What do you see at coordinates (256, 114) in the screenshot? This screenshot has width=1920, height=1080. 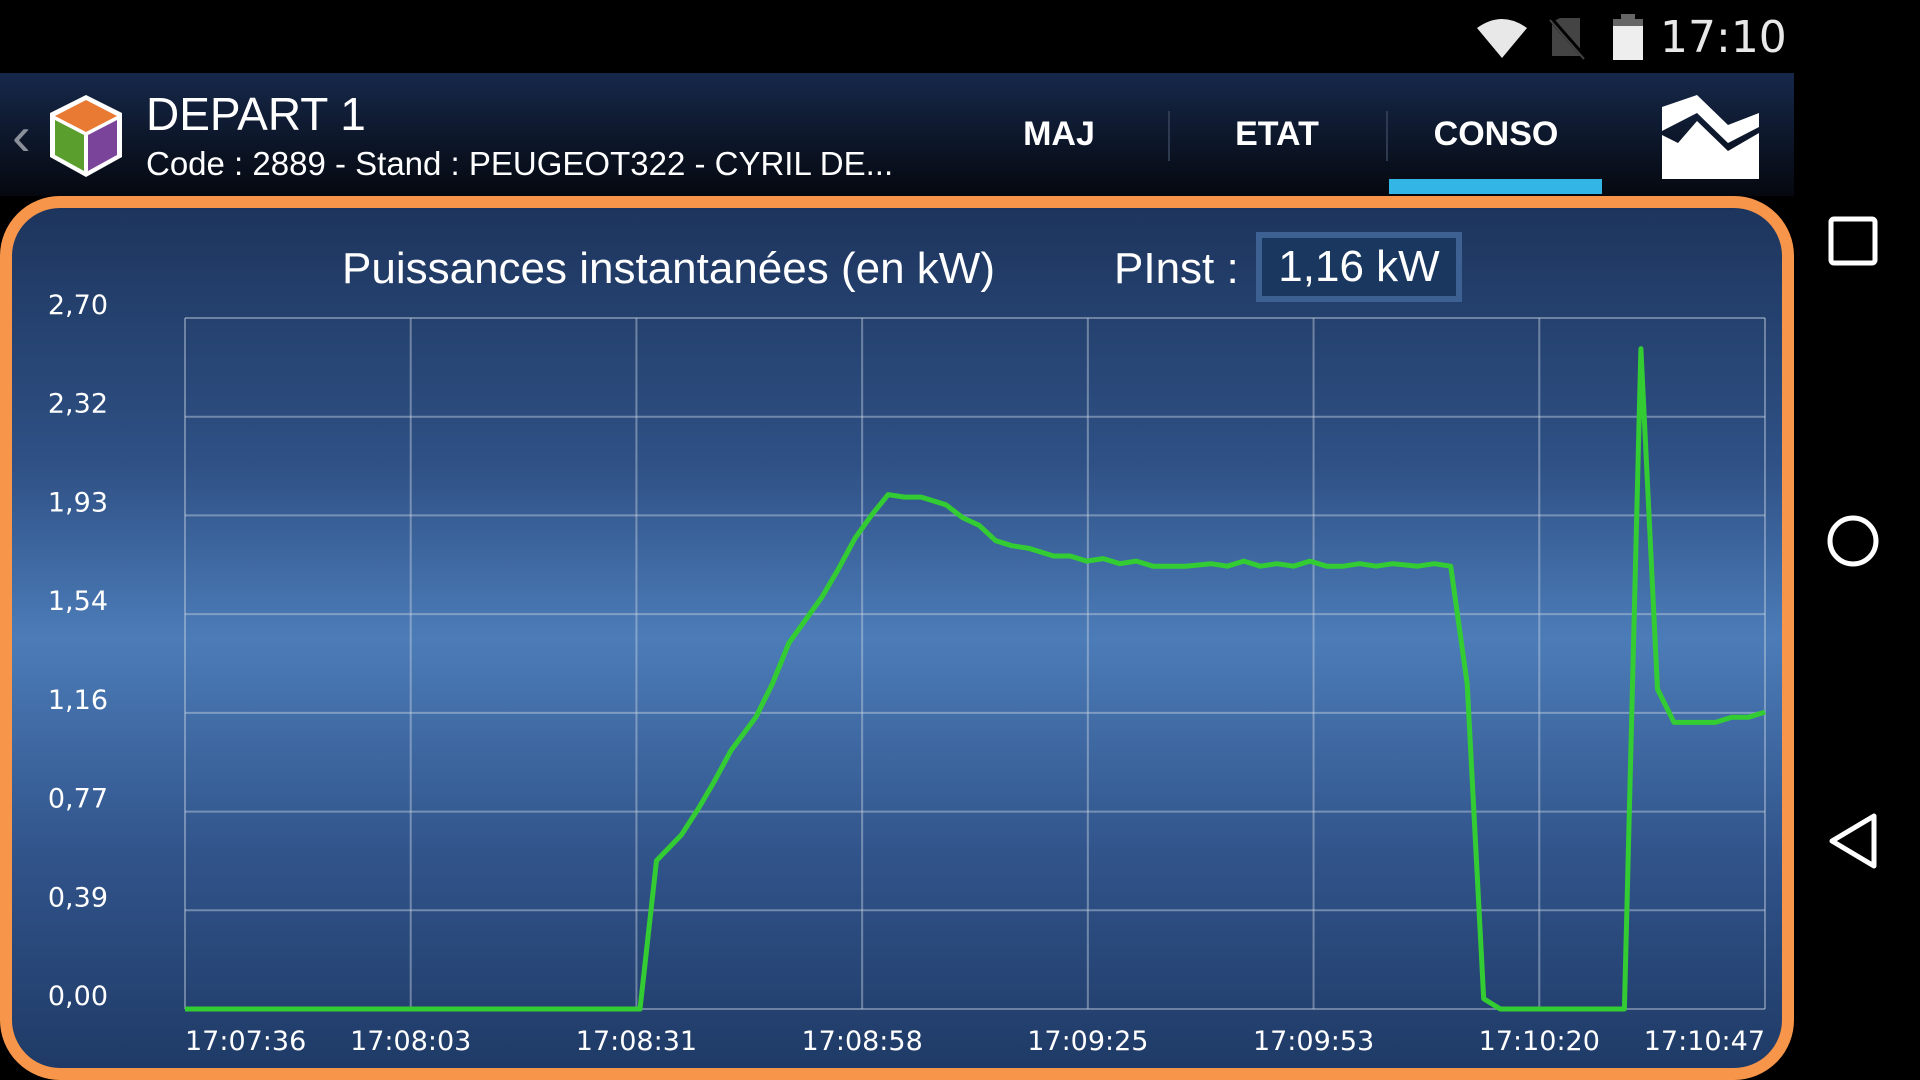 I see `page-title: DEPART 1` at bounding box center [256, 114].